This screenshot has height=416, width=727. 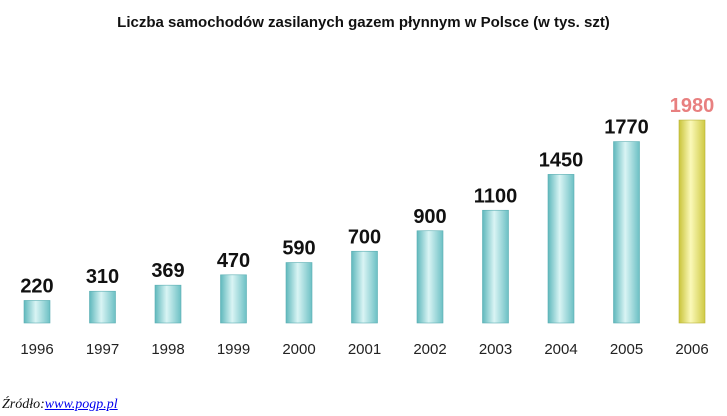 I want to click on value-label-2004: 1450, so click(x=561, y=160).